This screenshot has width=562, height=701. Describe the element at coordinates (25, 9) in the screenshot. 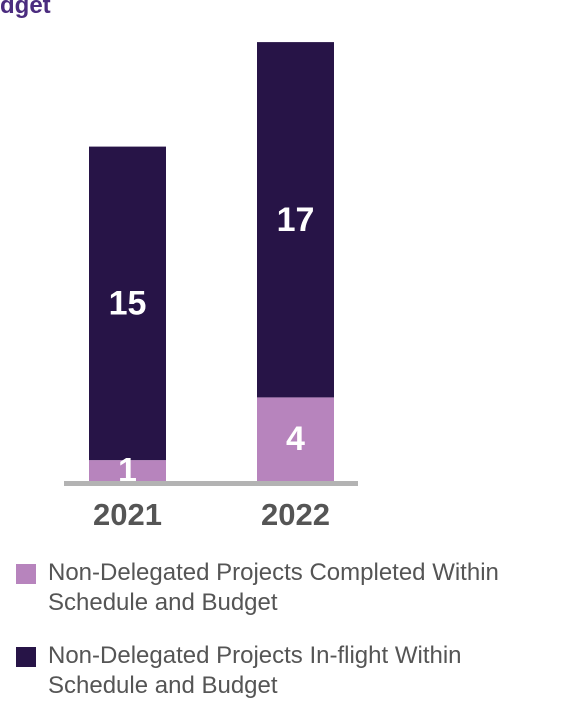

I see `chart-title-fragment: dget` at that location.